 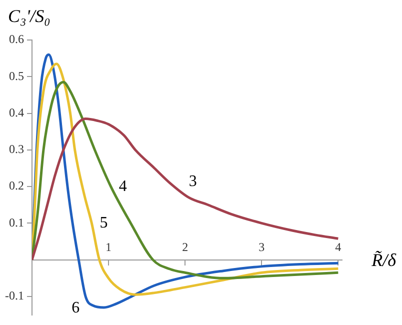 I want to click on y-tick-label: 0.6, so click(x=16, y=39).